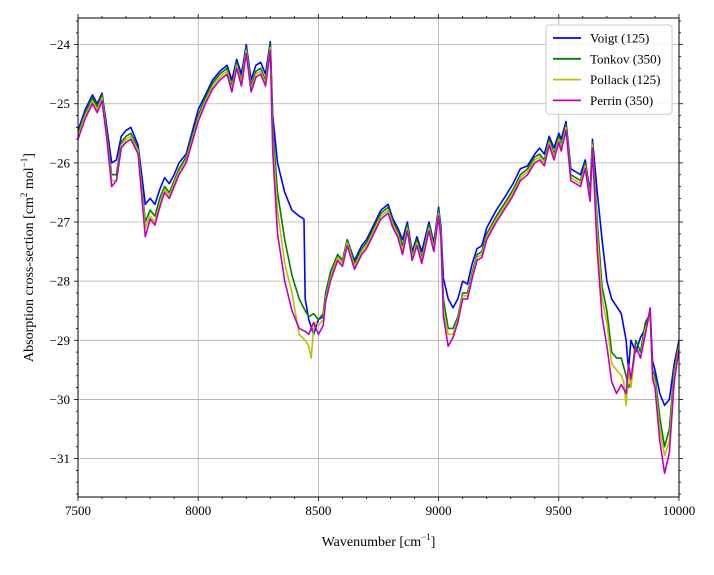  What do you see at coordinates (559, 510) in the screenshot?
I see `x-tick-label: 9500` at bounding box center [559, 510].